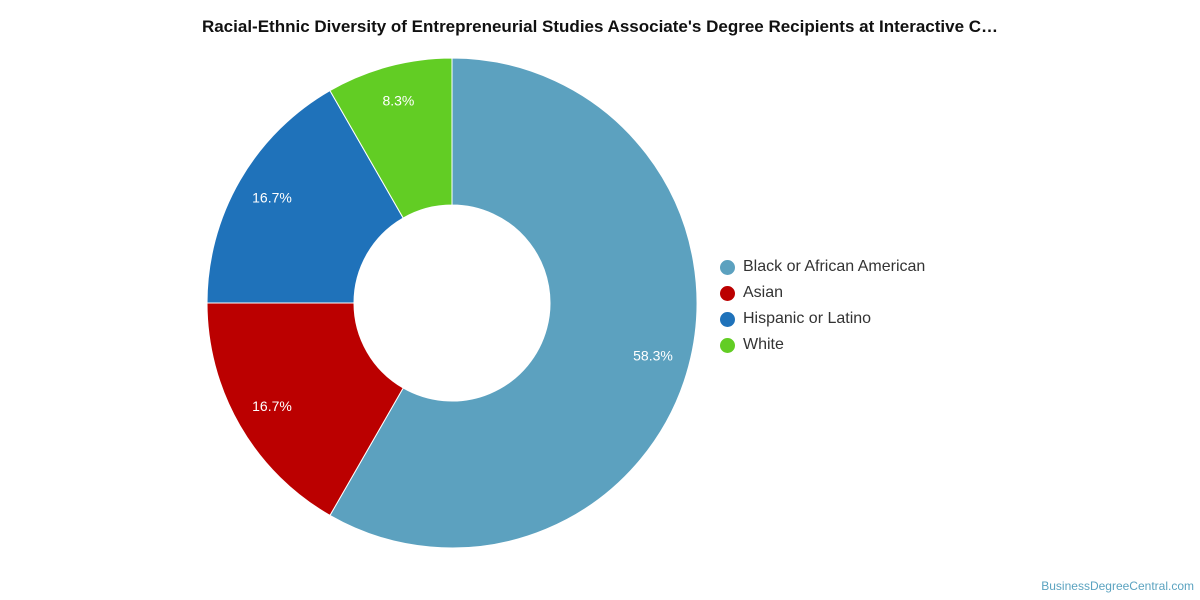  Describe the element at coordinates (391, 138) in the screenshot. I see `slice-white` at that location.